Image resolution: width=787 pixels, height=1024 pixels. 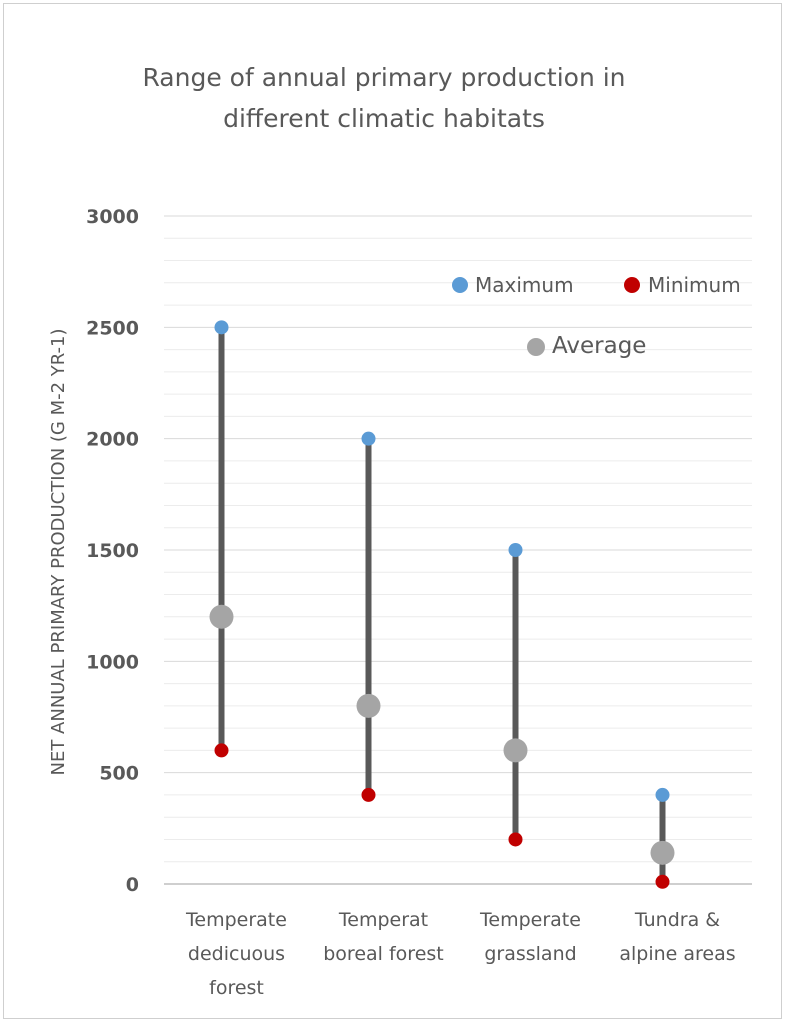 I want to click on legend: Maximum Minimum Average, so click(x=596, y=316).